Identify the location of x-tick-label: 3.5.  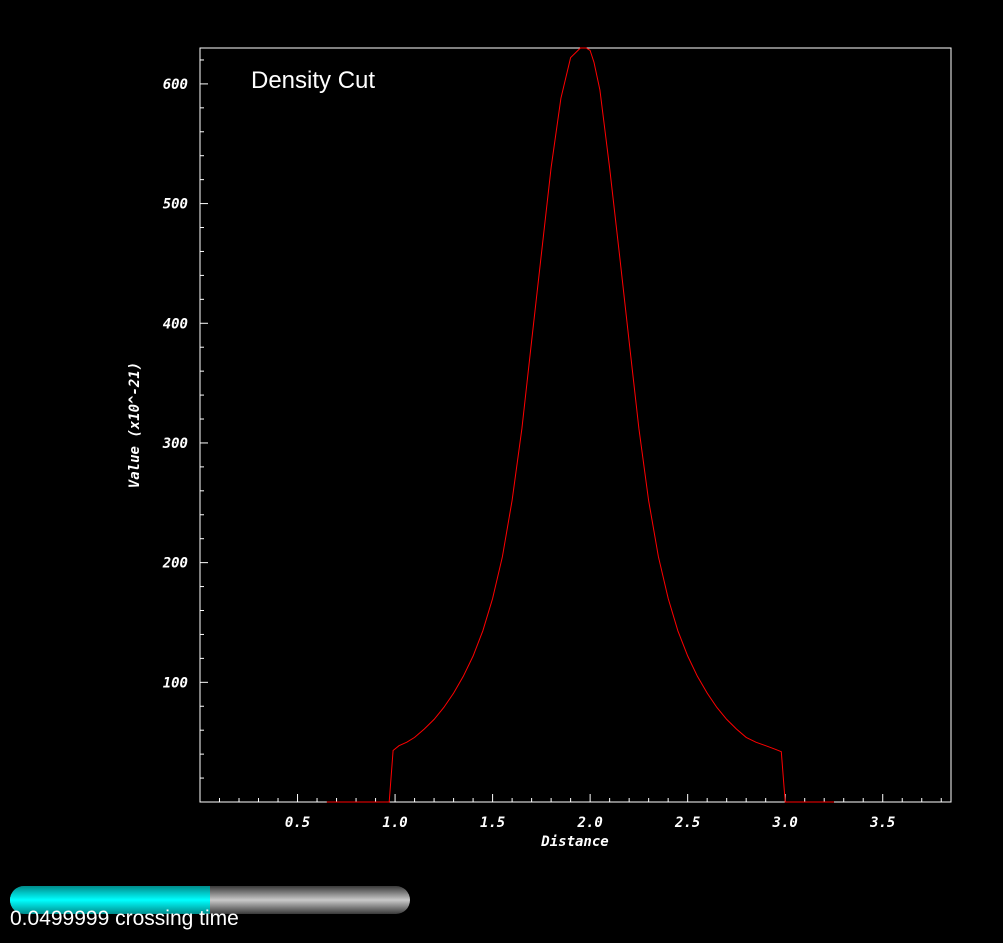
(882, 823).